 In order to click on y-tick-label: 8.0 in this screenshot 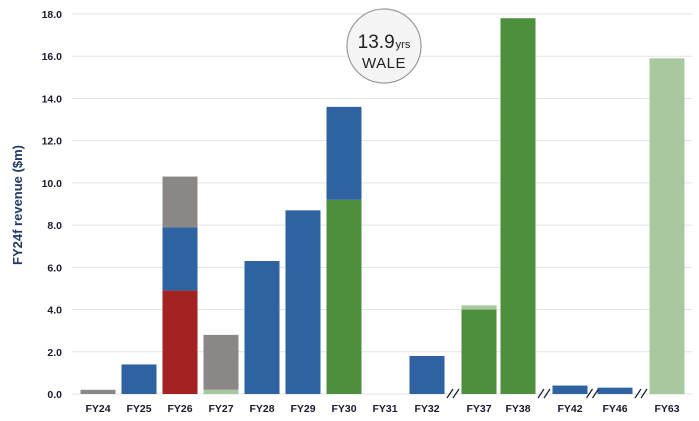, I will do `click(54, 226)`.